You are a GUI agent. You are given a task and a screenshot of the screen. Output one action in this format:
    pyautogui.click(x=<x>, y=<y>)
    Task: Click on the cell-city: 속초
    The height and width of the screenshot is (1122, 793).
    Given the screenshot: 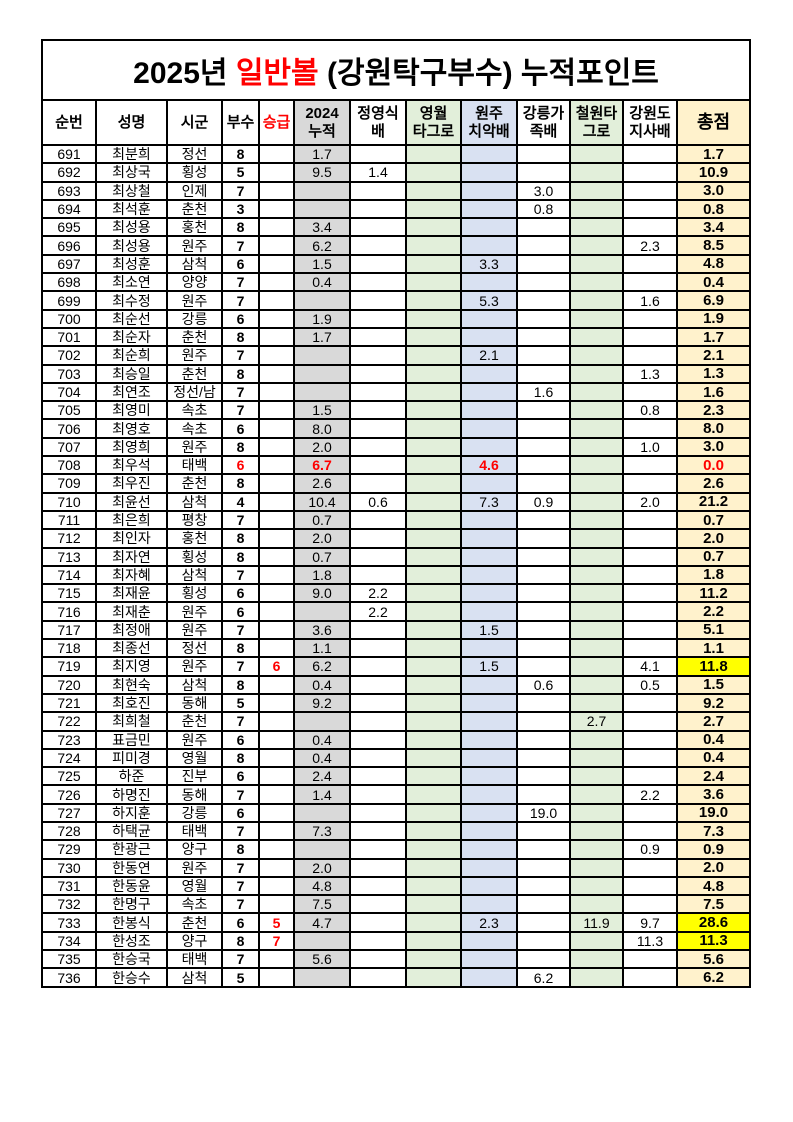 What is the action you would take?
    pyautogui.click(x=194, y=428)
    